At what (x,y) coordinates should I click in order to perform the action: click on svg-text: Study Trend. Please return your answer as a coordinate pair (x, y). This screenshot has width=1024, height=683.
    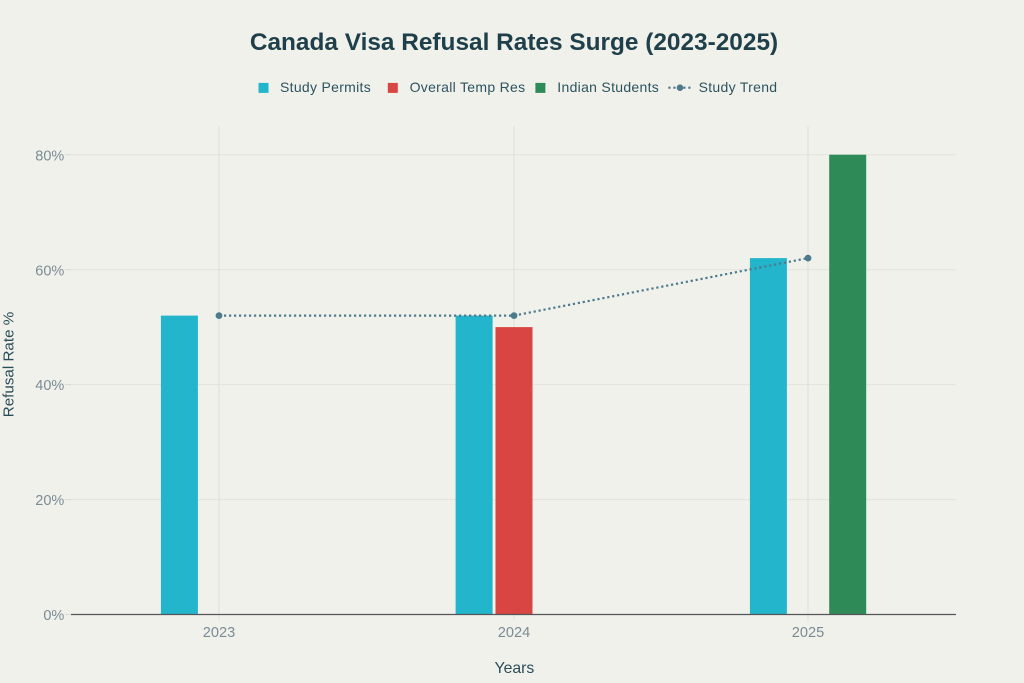
    Looking at the image, I should click on (738, 87).